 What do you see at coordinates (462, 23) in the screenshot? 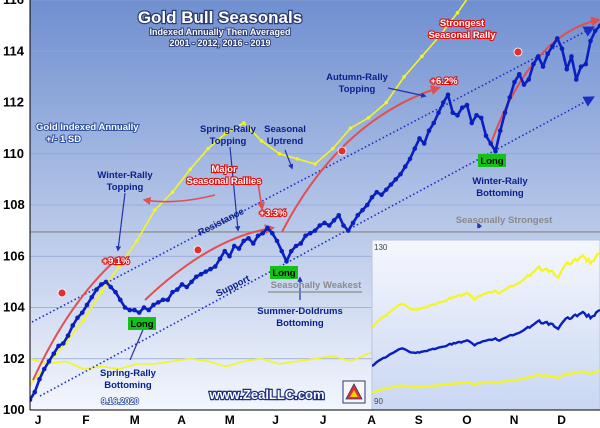
I see `strongest-rally-label-1: Strongest` at bounding box center [462, 23].